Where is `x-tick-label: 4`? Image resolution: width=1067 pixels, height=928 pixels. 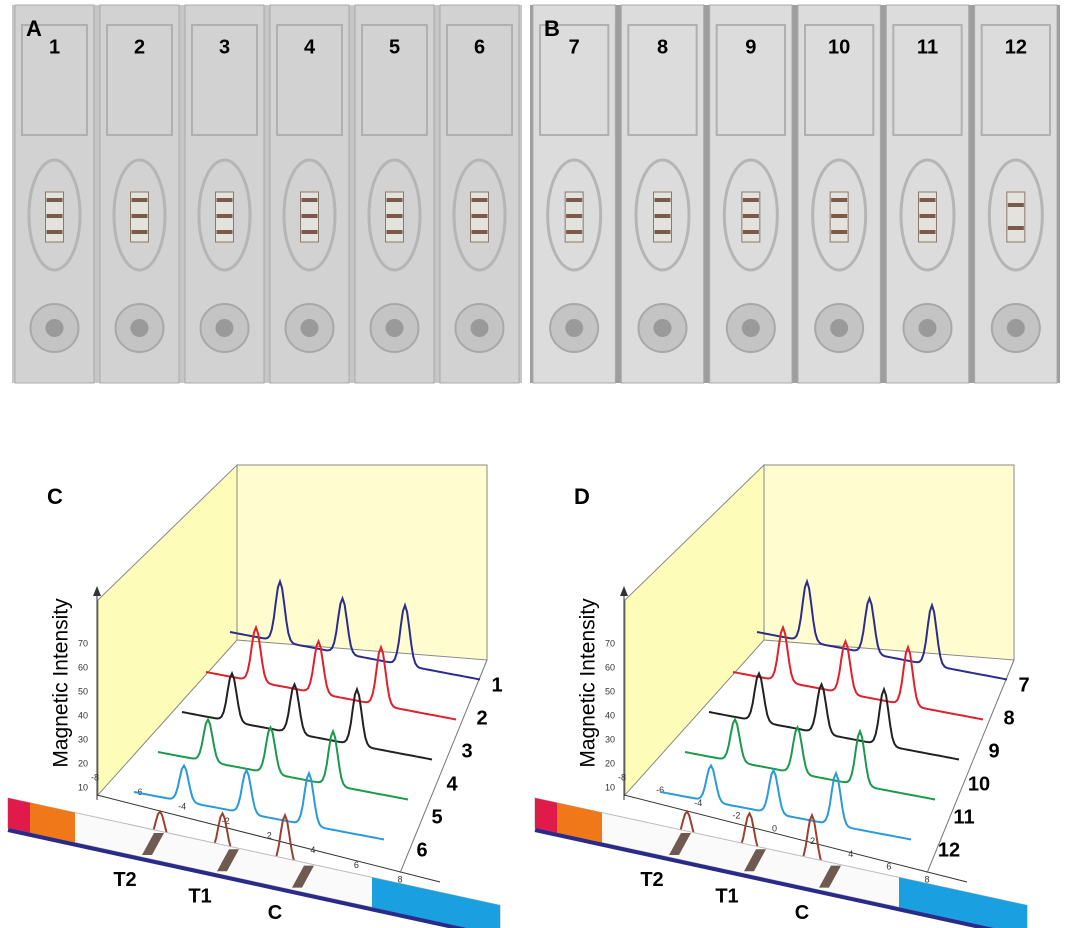 x-tick-label: 4 is located at coordinates (312, 850).